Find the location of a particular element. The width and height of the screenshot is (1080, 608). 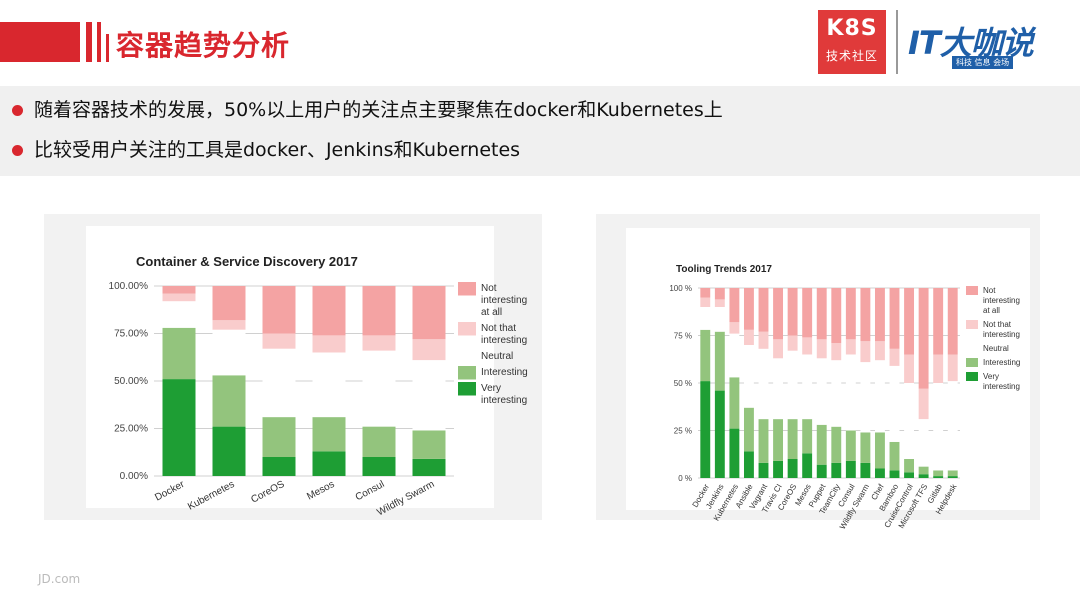

header-red-bar is located at coordinates (40, 42).